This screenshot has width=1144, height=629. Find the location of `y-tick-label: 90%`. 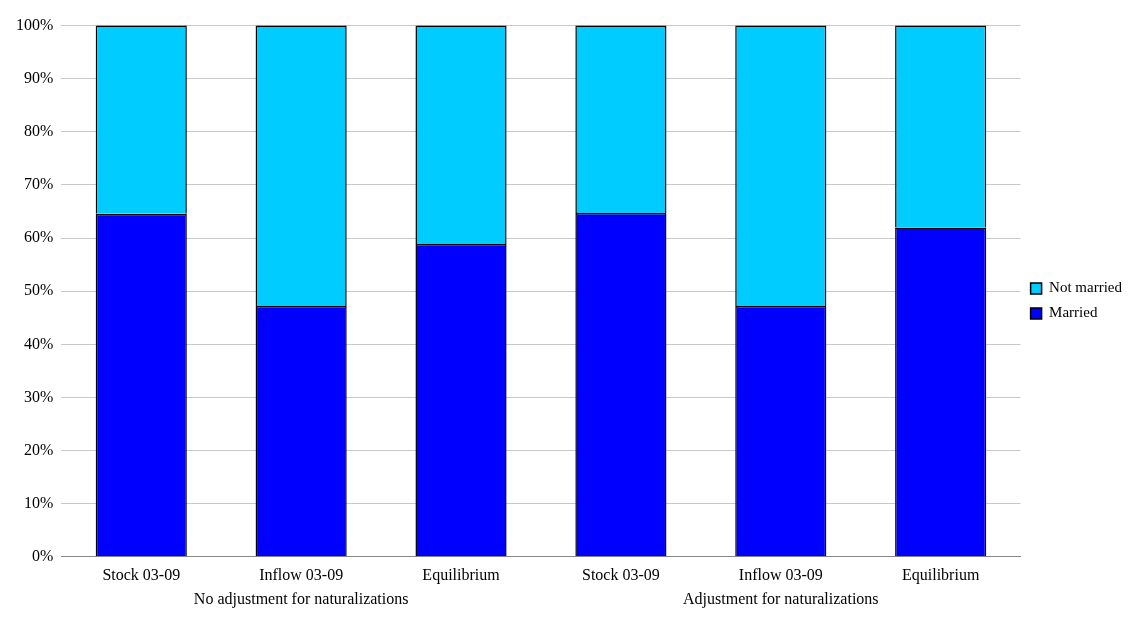

y-tick-label: 90% is located at coordinates (39, 77).